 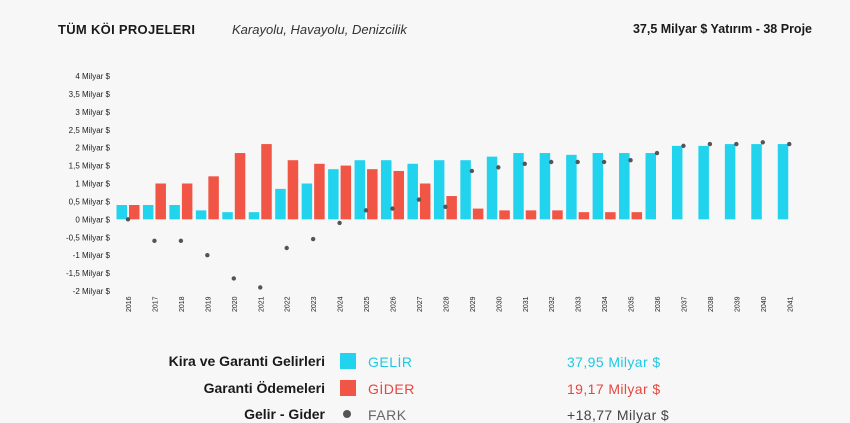 I want to click on x-tick-label: 2021, so click(x=261, y=304).